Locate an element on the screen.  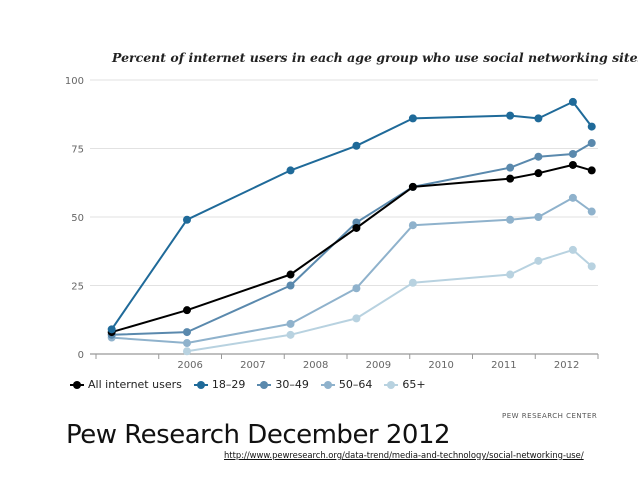
y-tick-label: 0 is located at coordinates (81, 355).